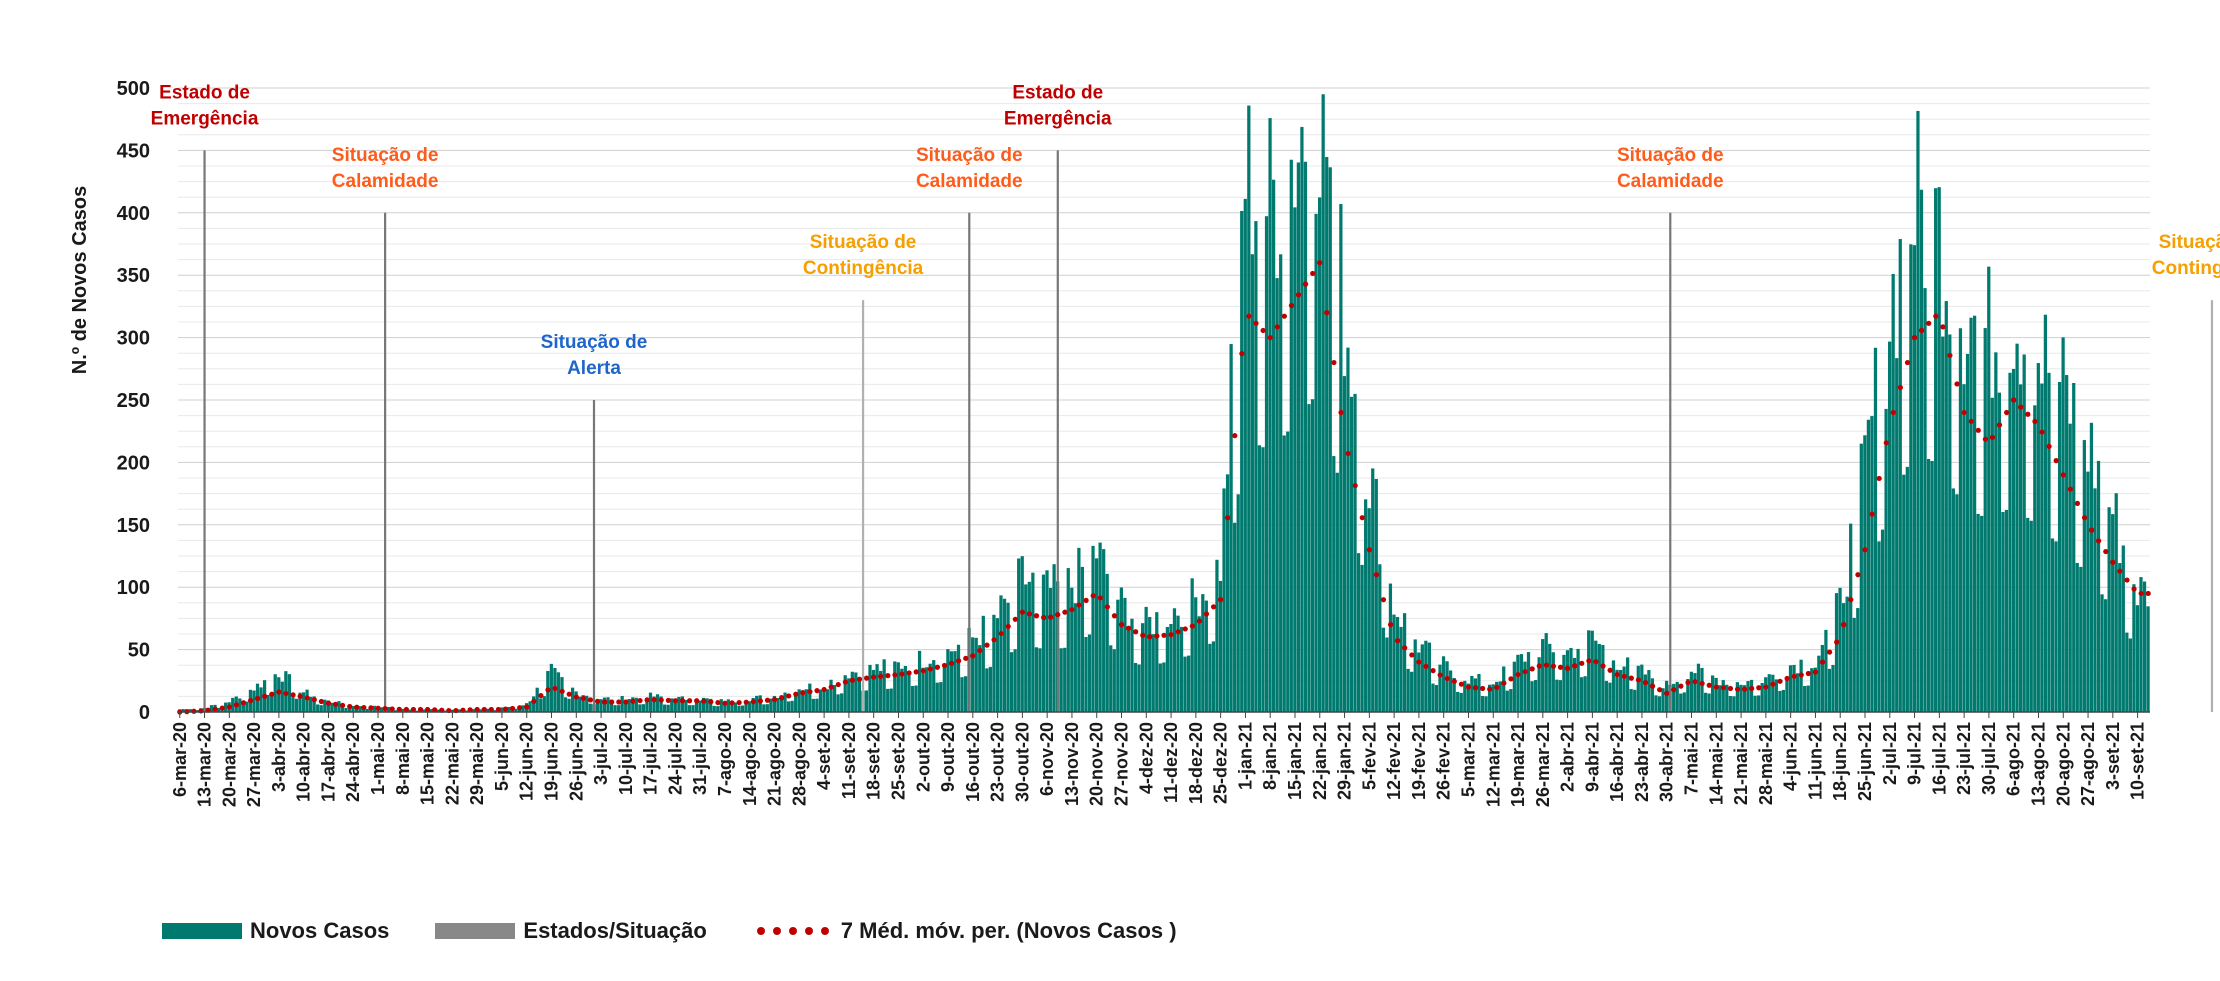  I want to click on legend-swatch-media-movel, so click(792, 931).